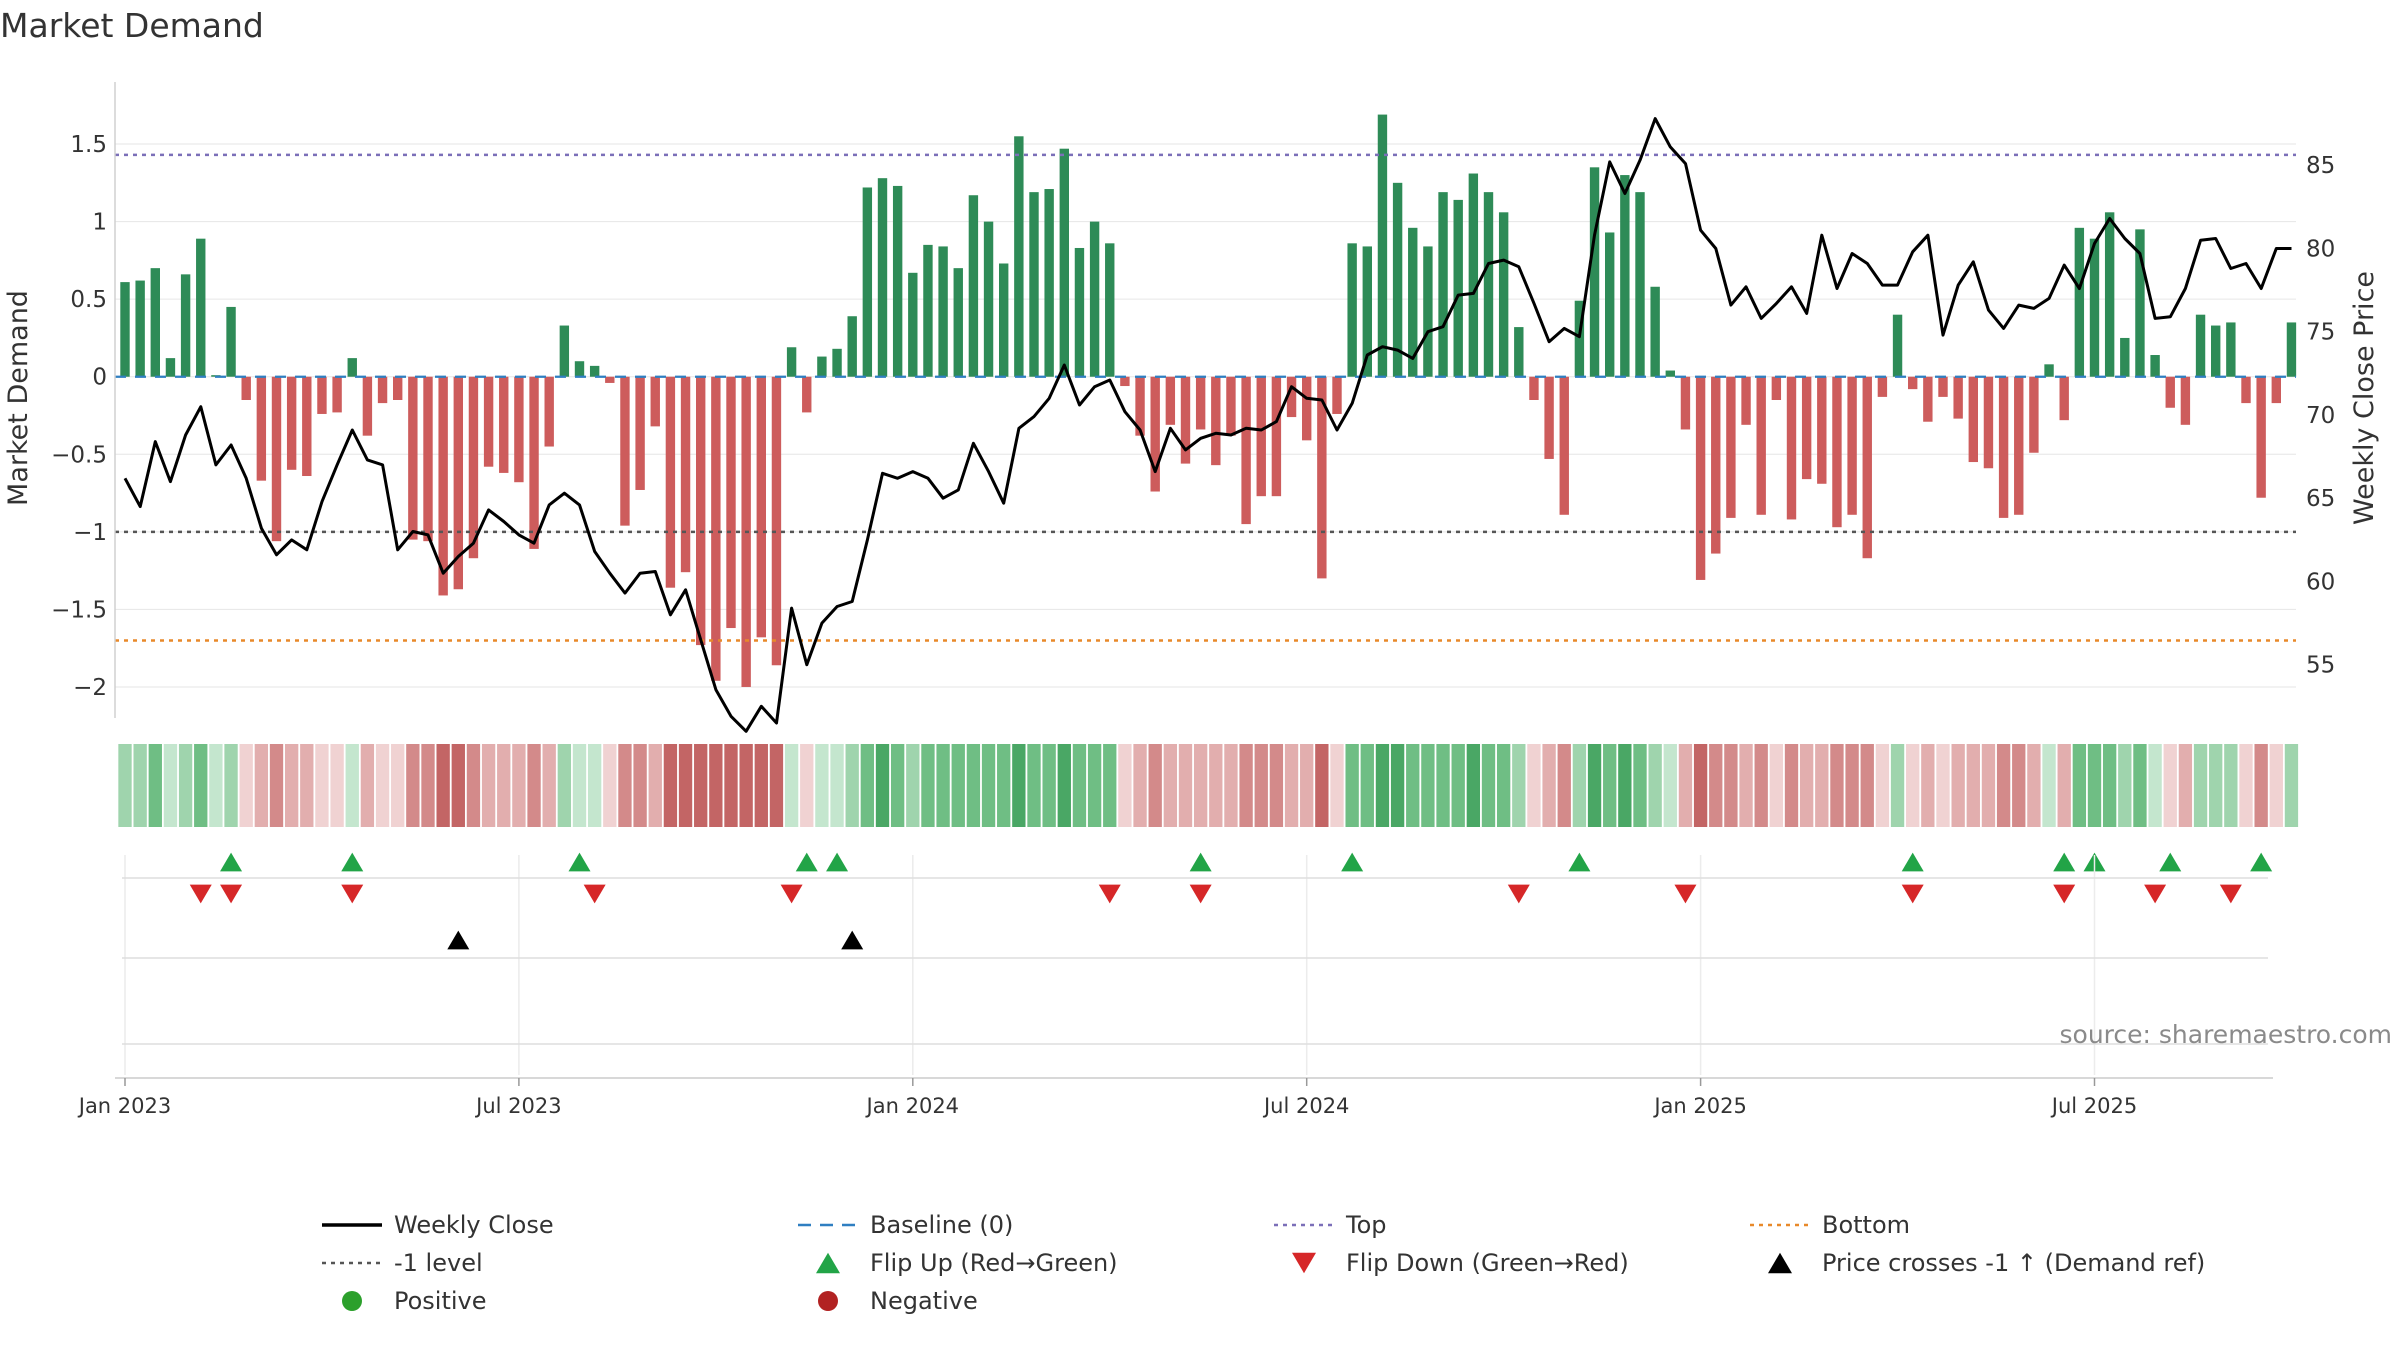 Image resolution: width=2400 pixels, height=1350 pixels. Describe the element at coordinates (88, 145) in the screenshot. I see `left-tick-label-0: 1.5` at that location.